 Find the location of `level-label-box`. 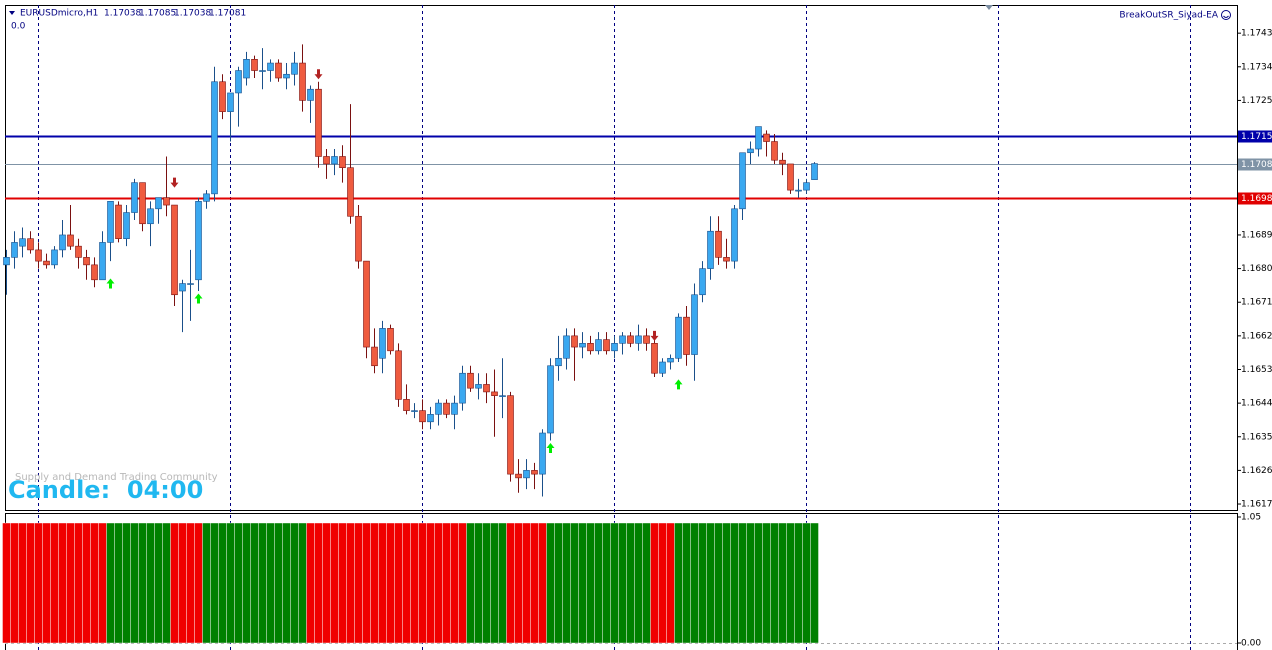

level-label-box is located at coordinates (1255, 136).